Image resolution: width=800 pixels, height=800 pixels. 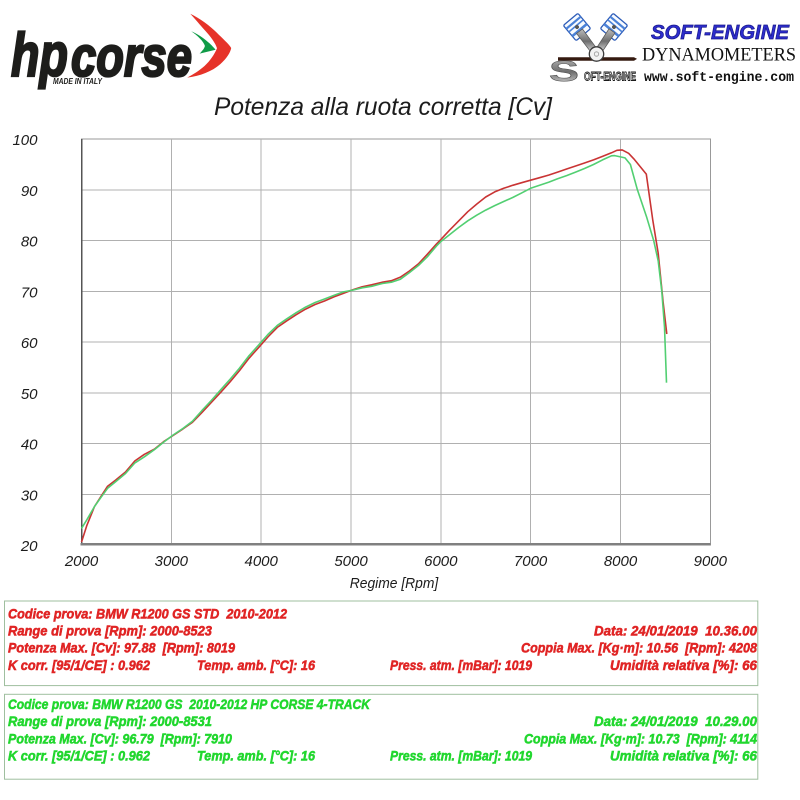 I want to click on svg-text: 40, so click(x=29, y=445).